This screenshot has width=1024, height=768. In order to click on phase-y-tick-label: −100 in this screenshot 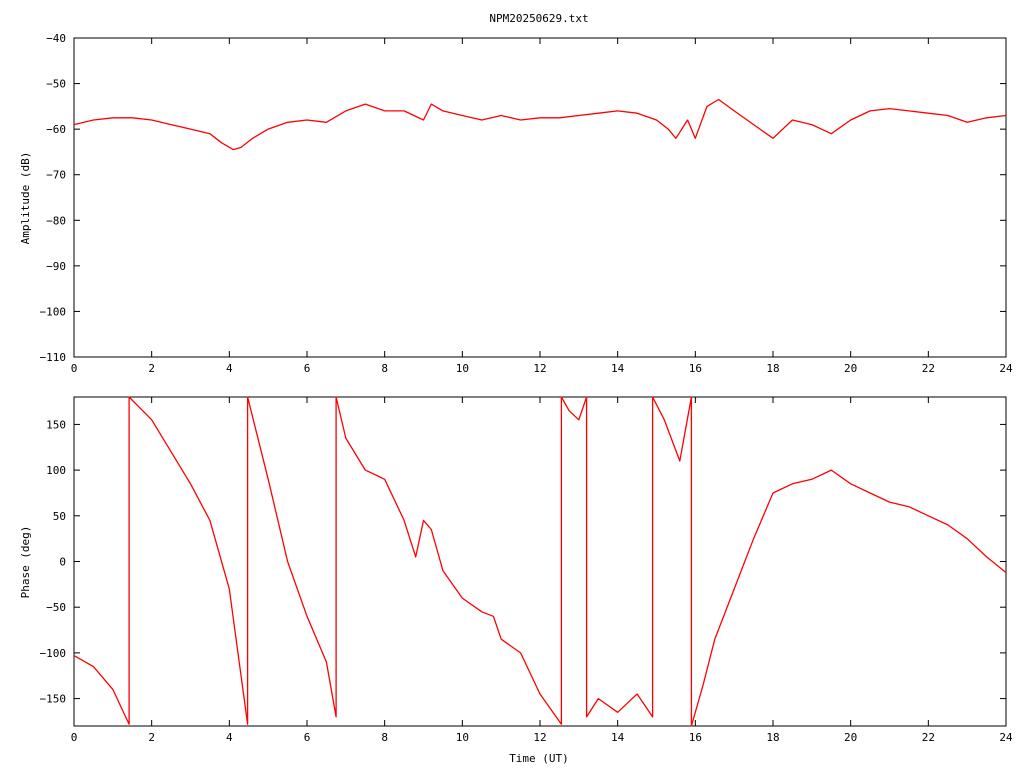, I will do `click(53, 653)`.